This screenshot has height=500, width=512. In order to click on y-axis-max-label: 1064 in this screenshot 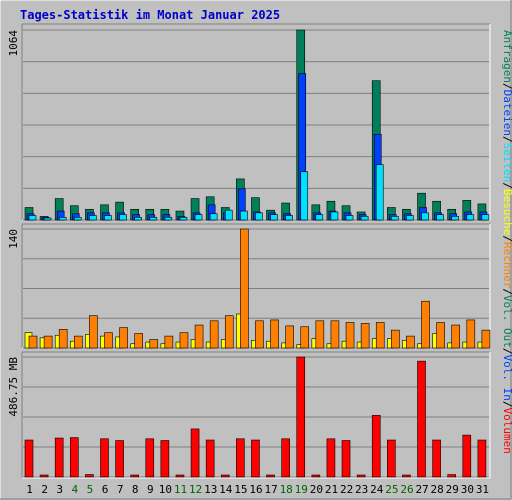, I will do `click(13, 43)`.